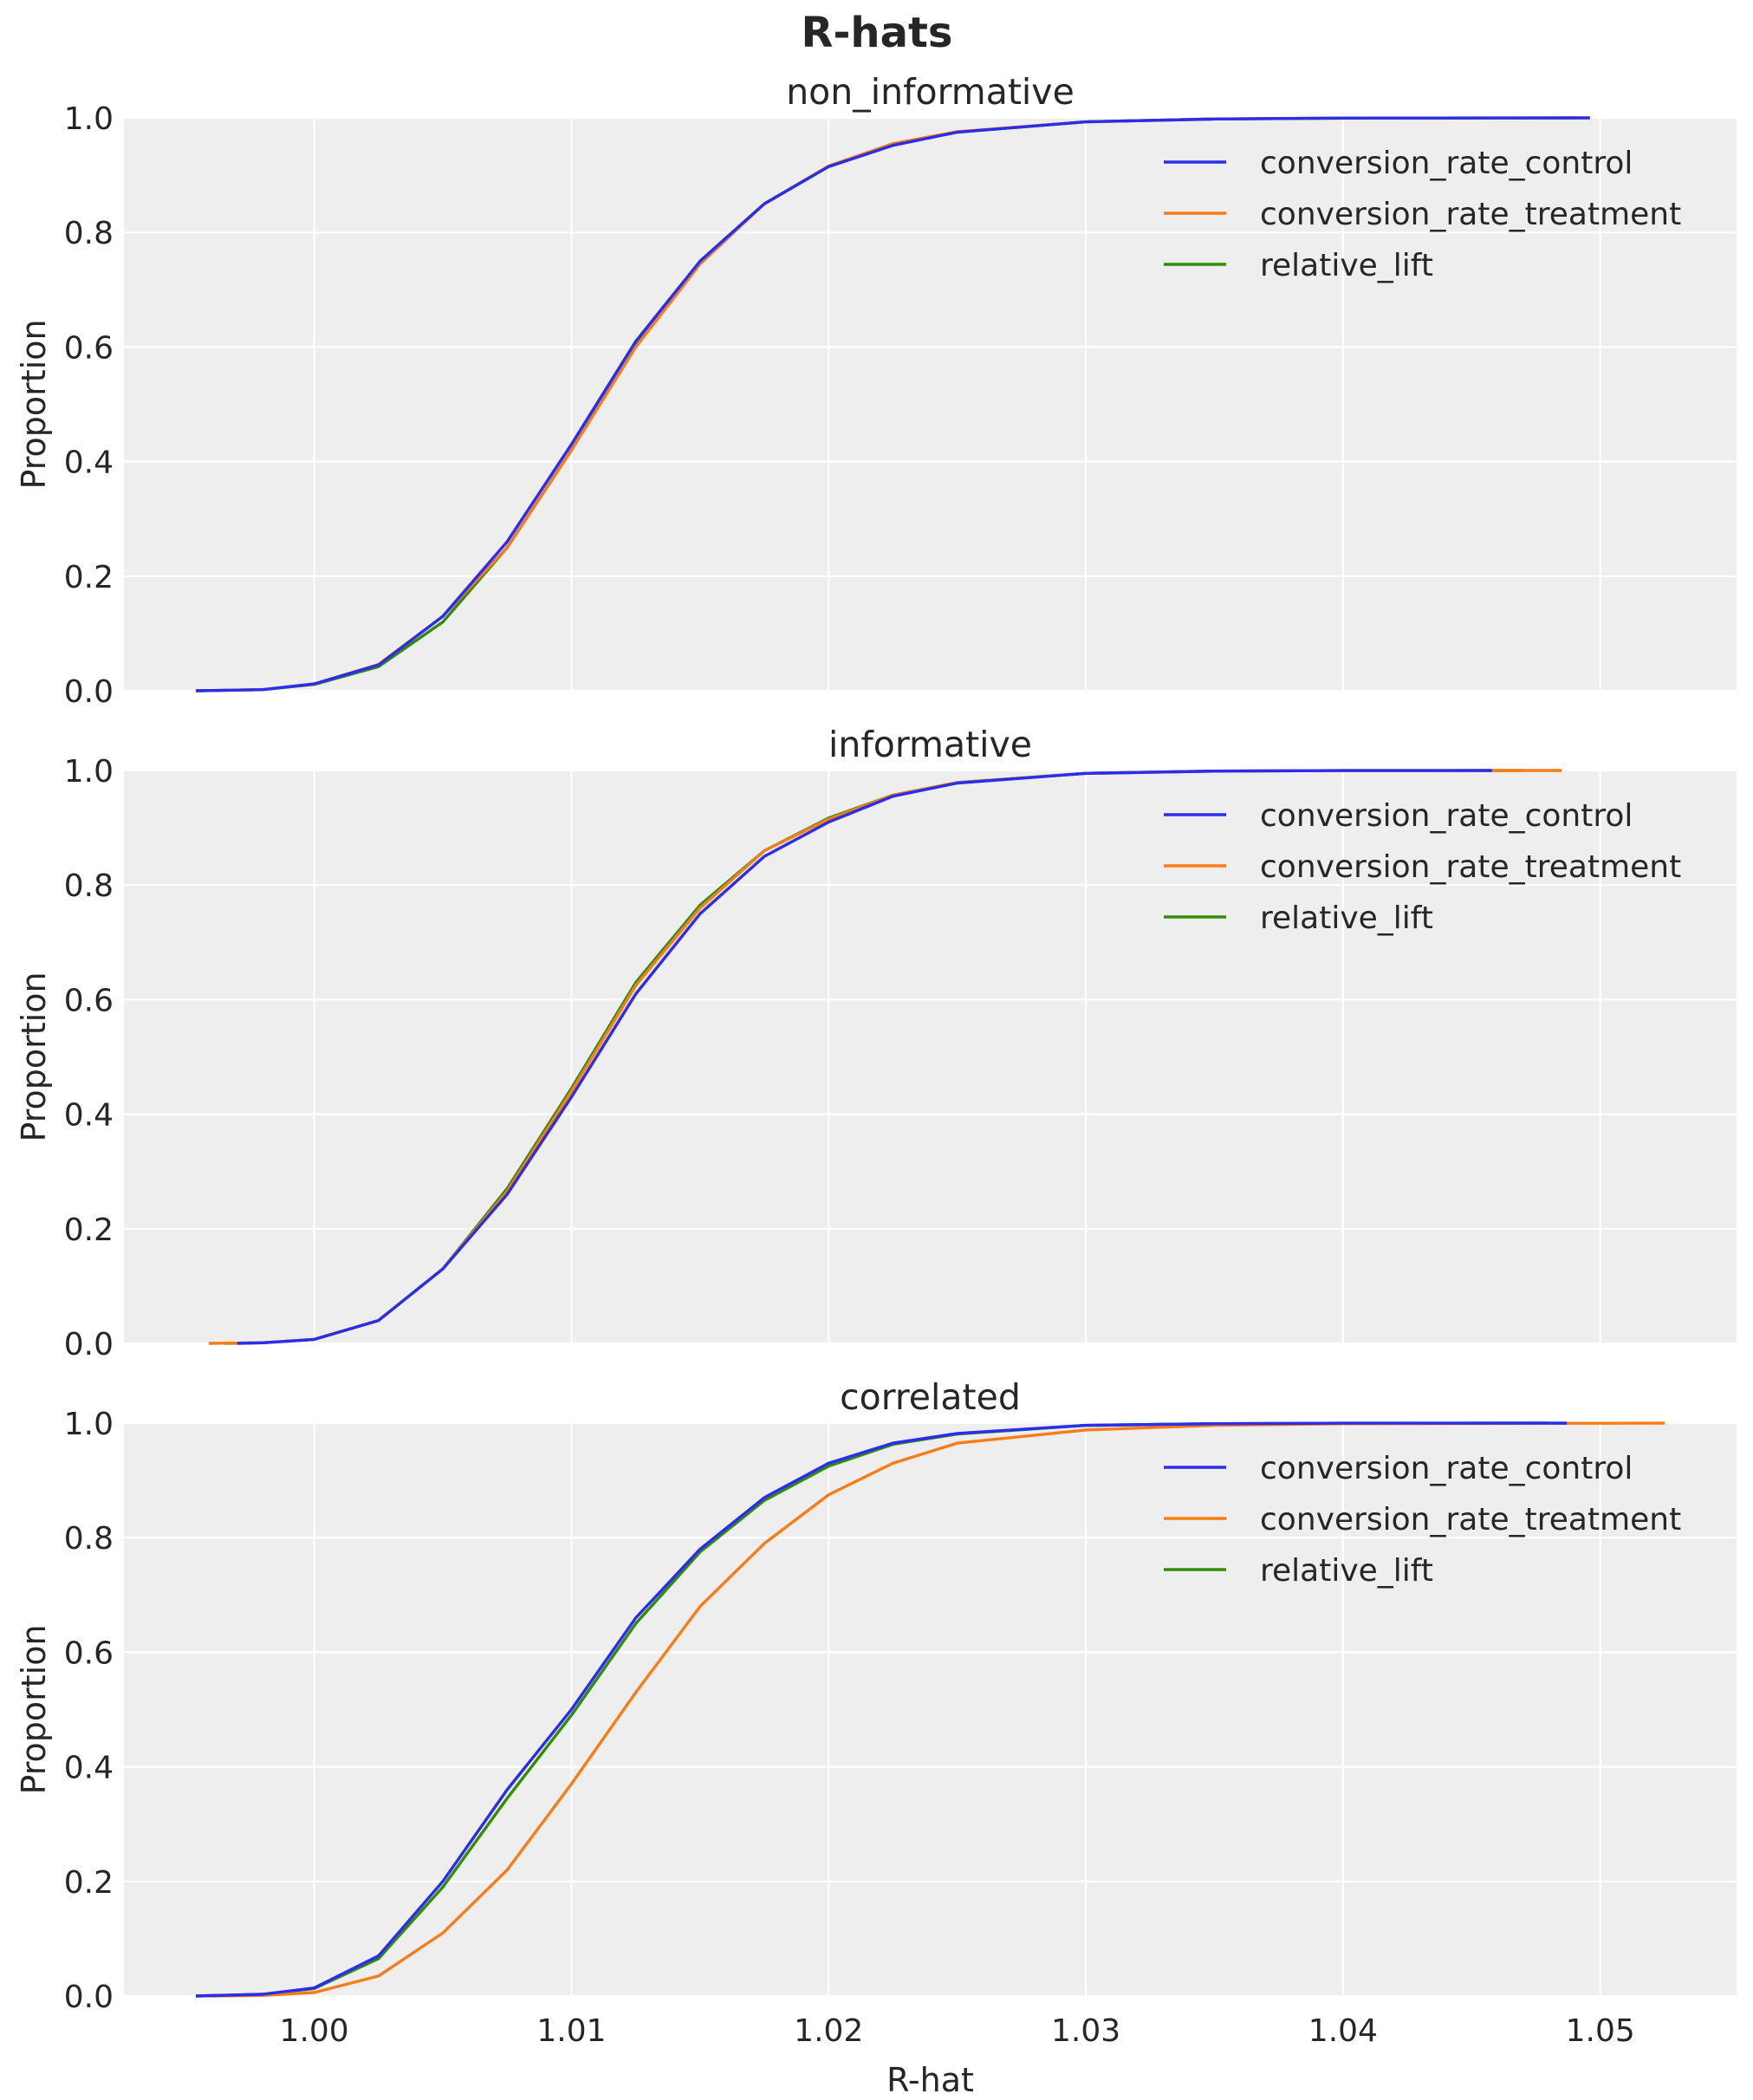 Image resolution: width=1753 pixels, height=2100 pixels. I want to click on panel-title: correlated, so click(931, 1397).